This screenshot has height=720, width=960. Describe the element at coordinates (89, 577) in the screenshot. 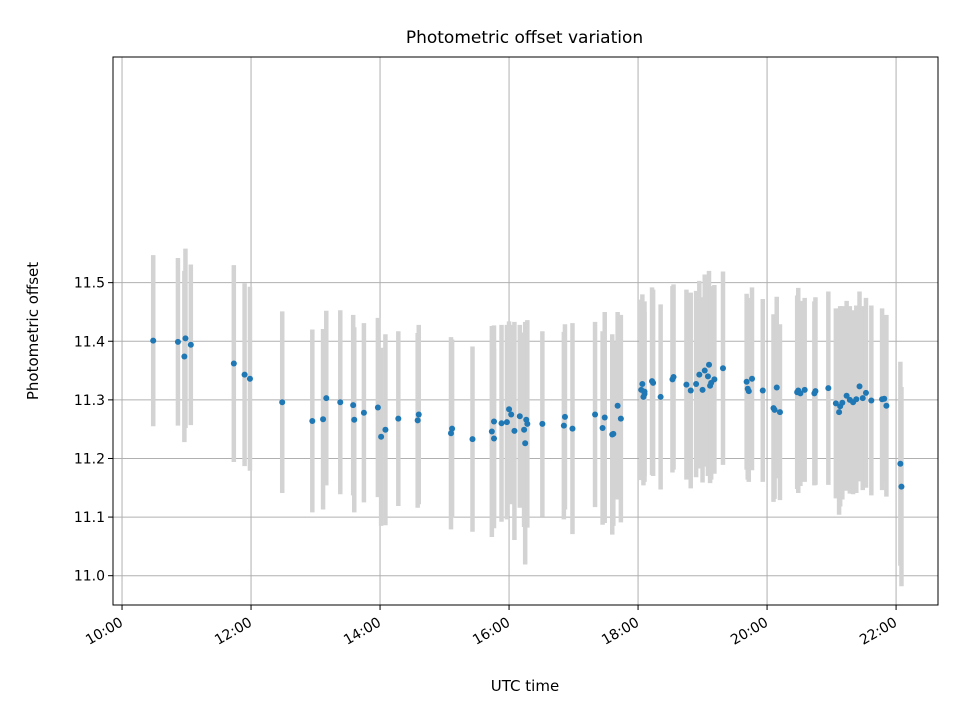

I see `y-tick-label: 11.0` at that location.